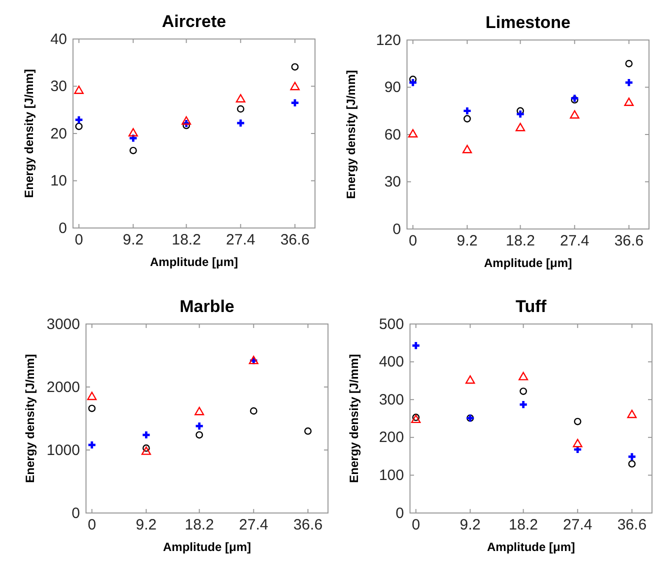 The width and height of the screenshot is (667, 566). I want to click on y-tick-label: 3000, so click(63, 324).